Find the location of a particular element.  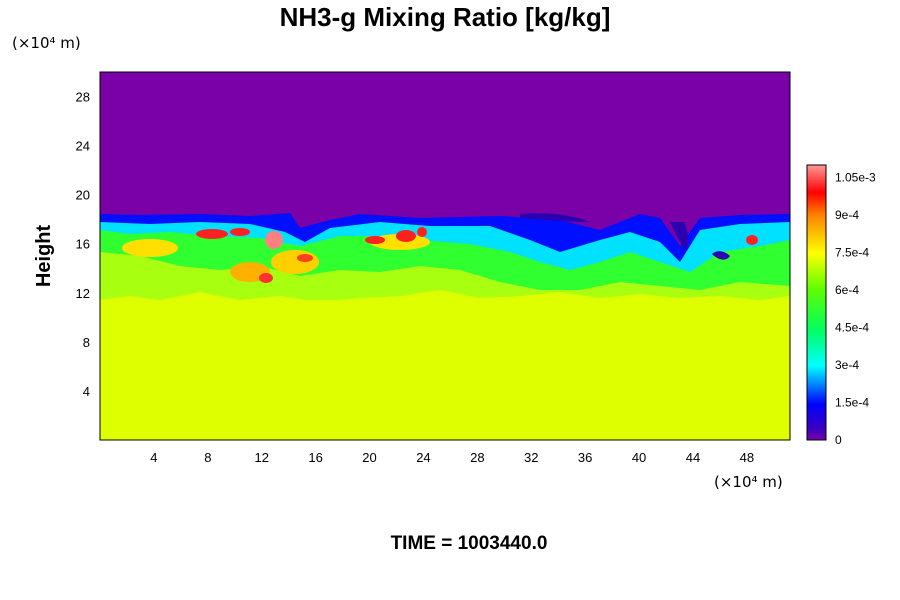

y-tick-label: 8 is located at coordinates (86, 342).